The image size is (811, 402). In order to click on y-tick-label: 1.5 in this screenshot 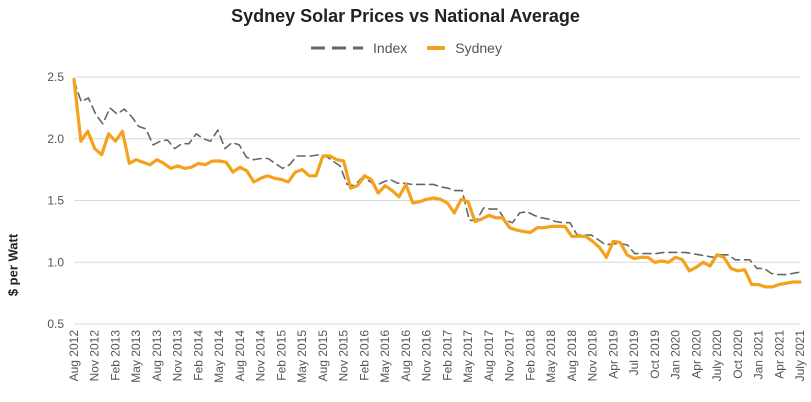, I will do `click(55, 201)`.